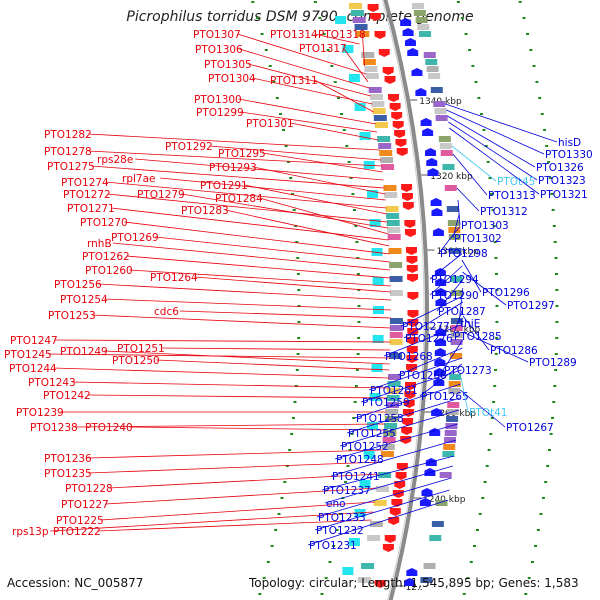 This screenshot has width=600, height=600. I want to click on gene-label-forward: PTO1306, so click(219, 50).